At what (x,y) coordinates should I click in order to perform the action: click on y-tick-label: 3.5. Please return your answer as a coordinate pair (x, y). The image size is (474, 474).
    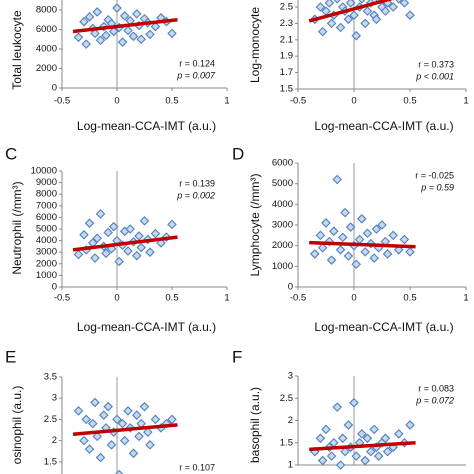
    Looking at the image, I should click on (50, 377).